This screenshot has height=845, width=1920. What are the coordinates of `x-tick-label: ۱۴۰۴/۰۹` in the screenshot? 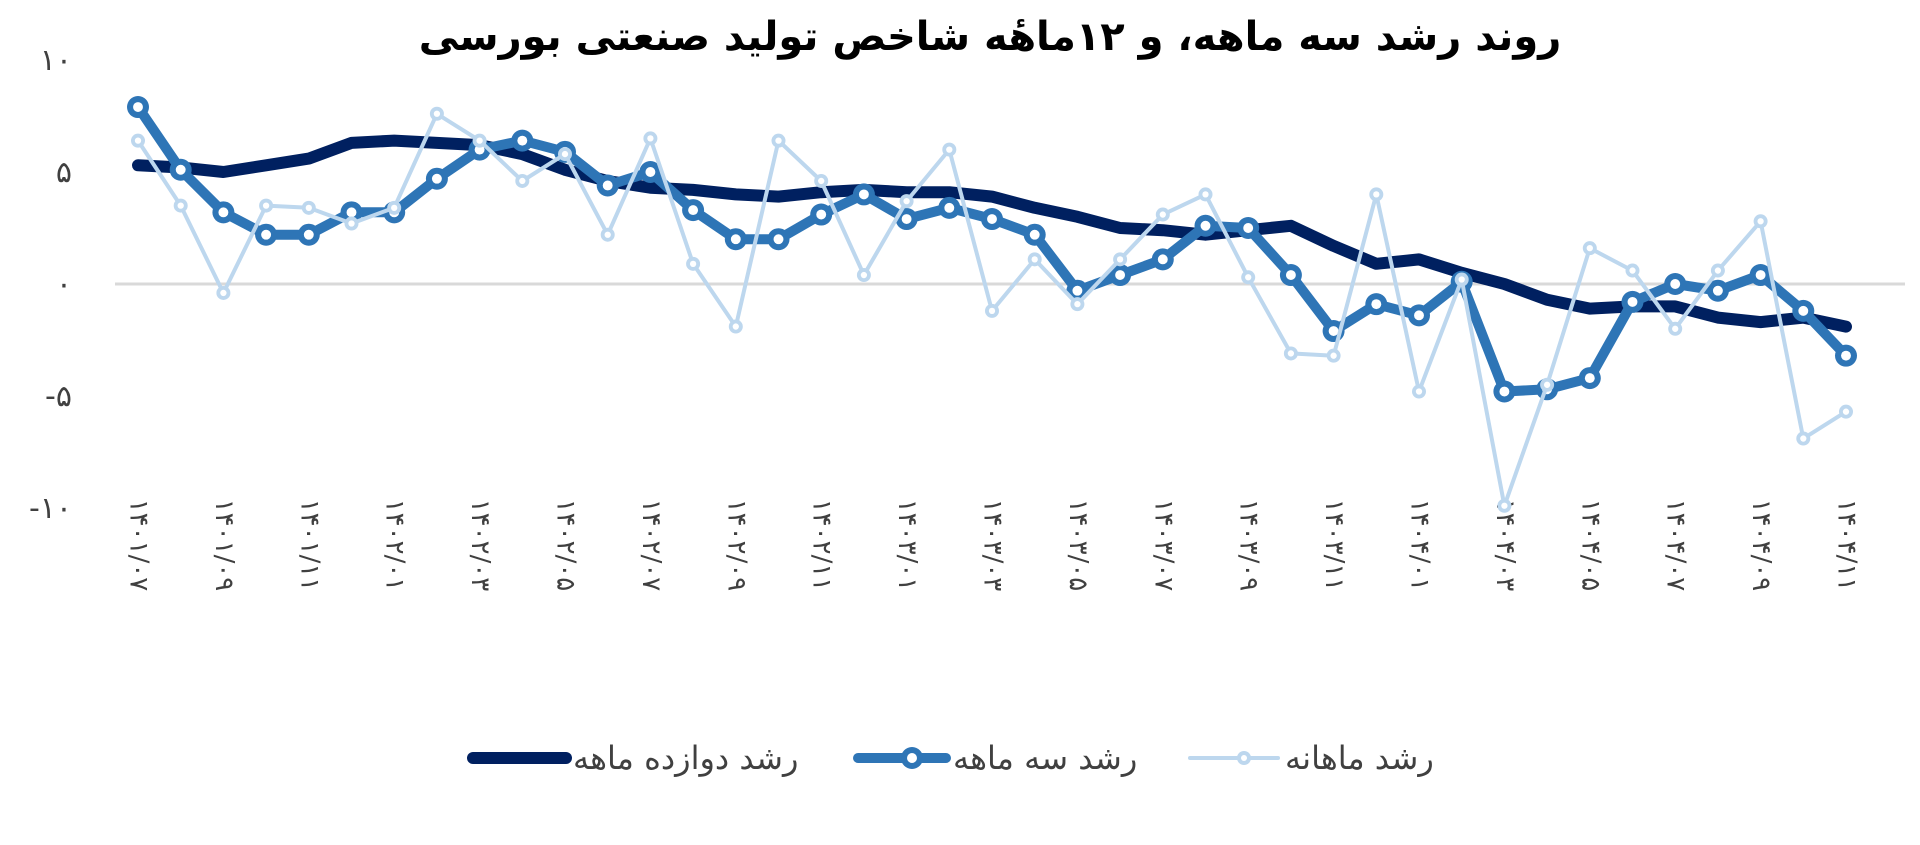 It's located at (1761, 545).